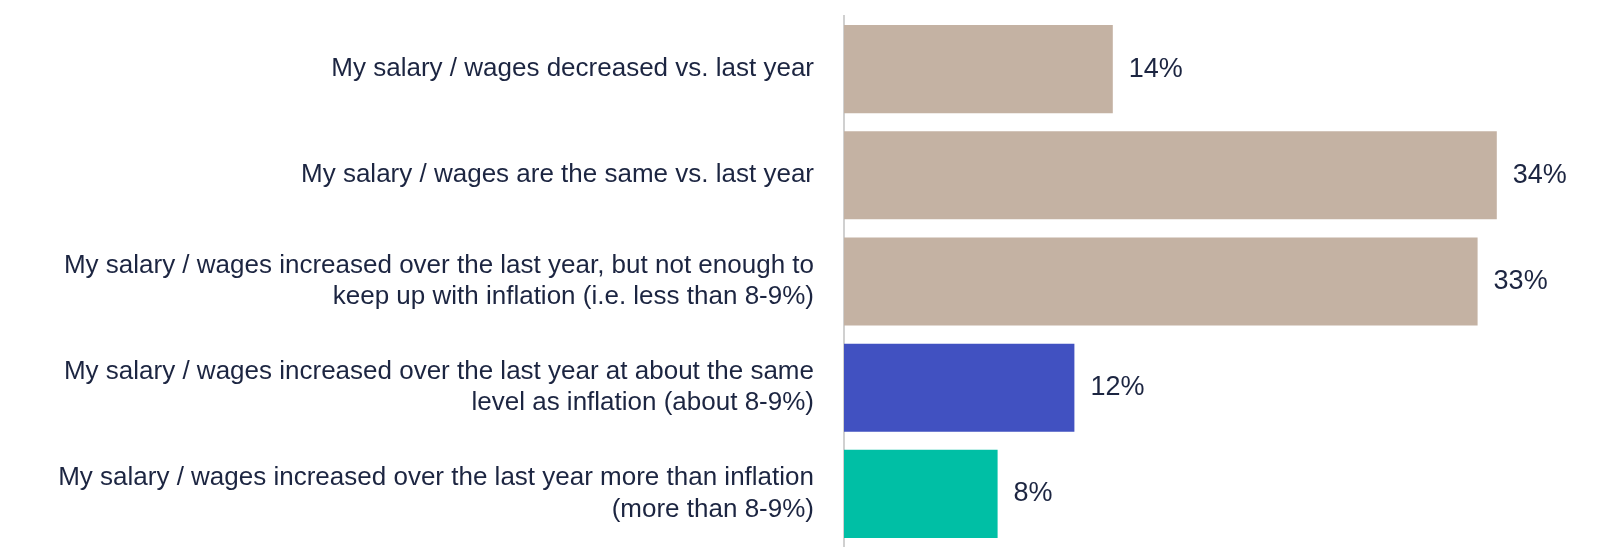  I want to click on y-tick-label: My salary / wages increased over the last year, but not enough to keep up with inflation (i.e. less than 8-9%), so click(438, 280).